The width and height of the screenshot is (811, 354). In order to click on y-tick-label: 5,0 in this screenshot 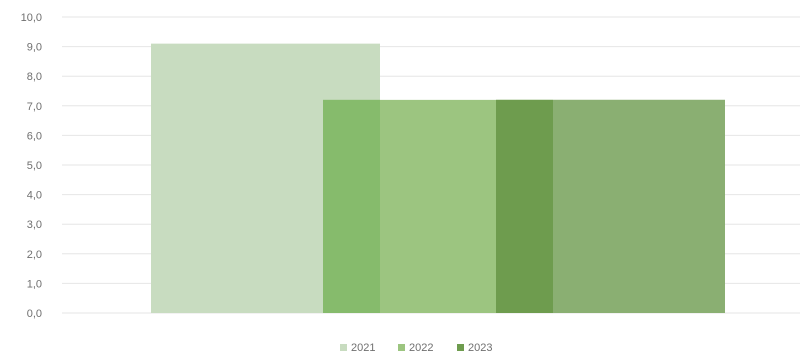, I will do `click(34, 166)`.